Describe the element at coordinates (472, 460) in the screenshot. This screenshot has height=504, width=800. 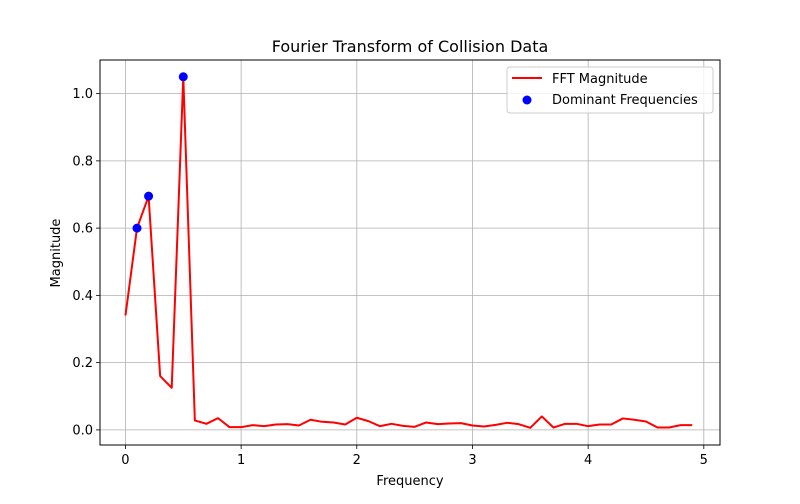
I see `x-tick-label: 3` at that location.